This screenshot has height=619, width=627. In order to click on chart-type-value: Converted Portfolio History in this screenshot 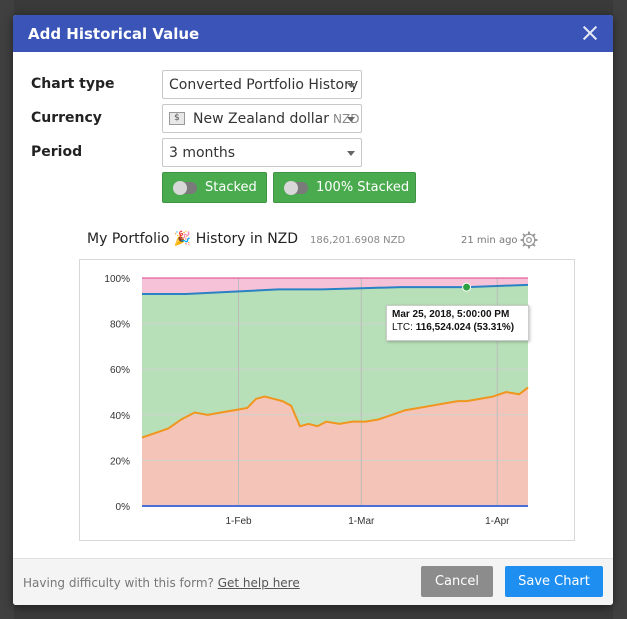, I will do `click(264, 84)`.